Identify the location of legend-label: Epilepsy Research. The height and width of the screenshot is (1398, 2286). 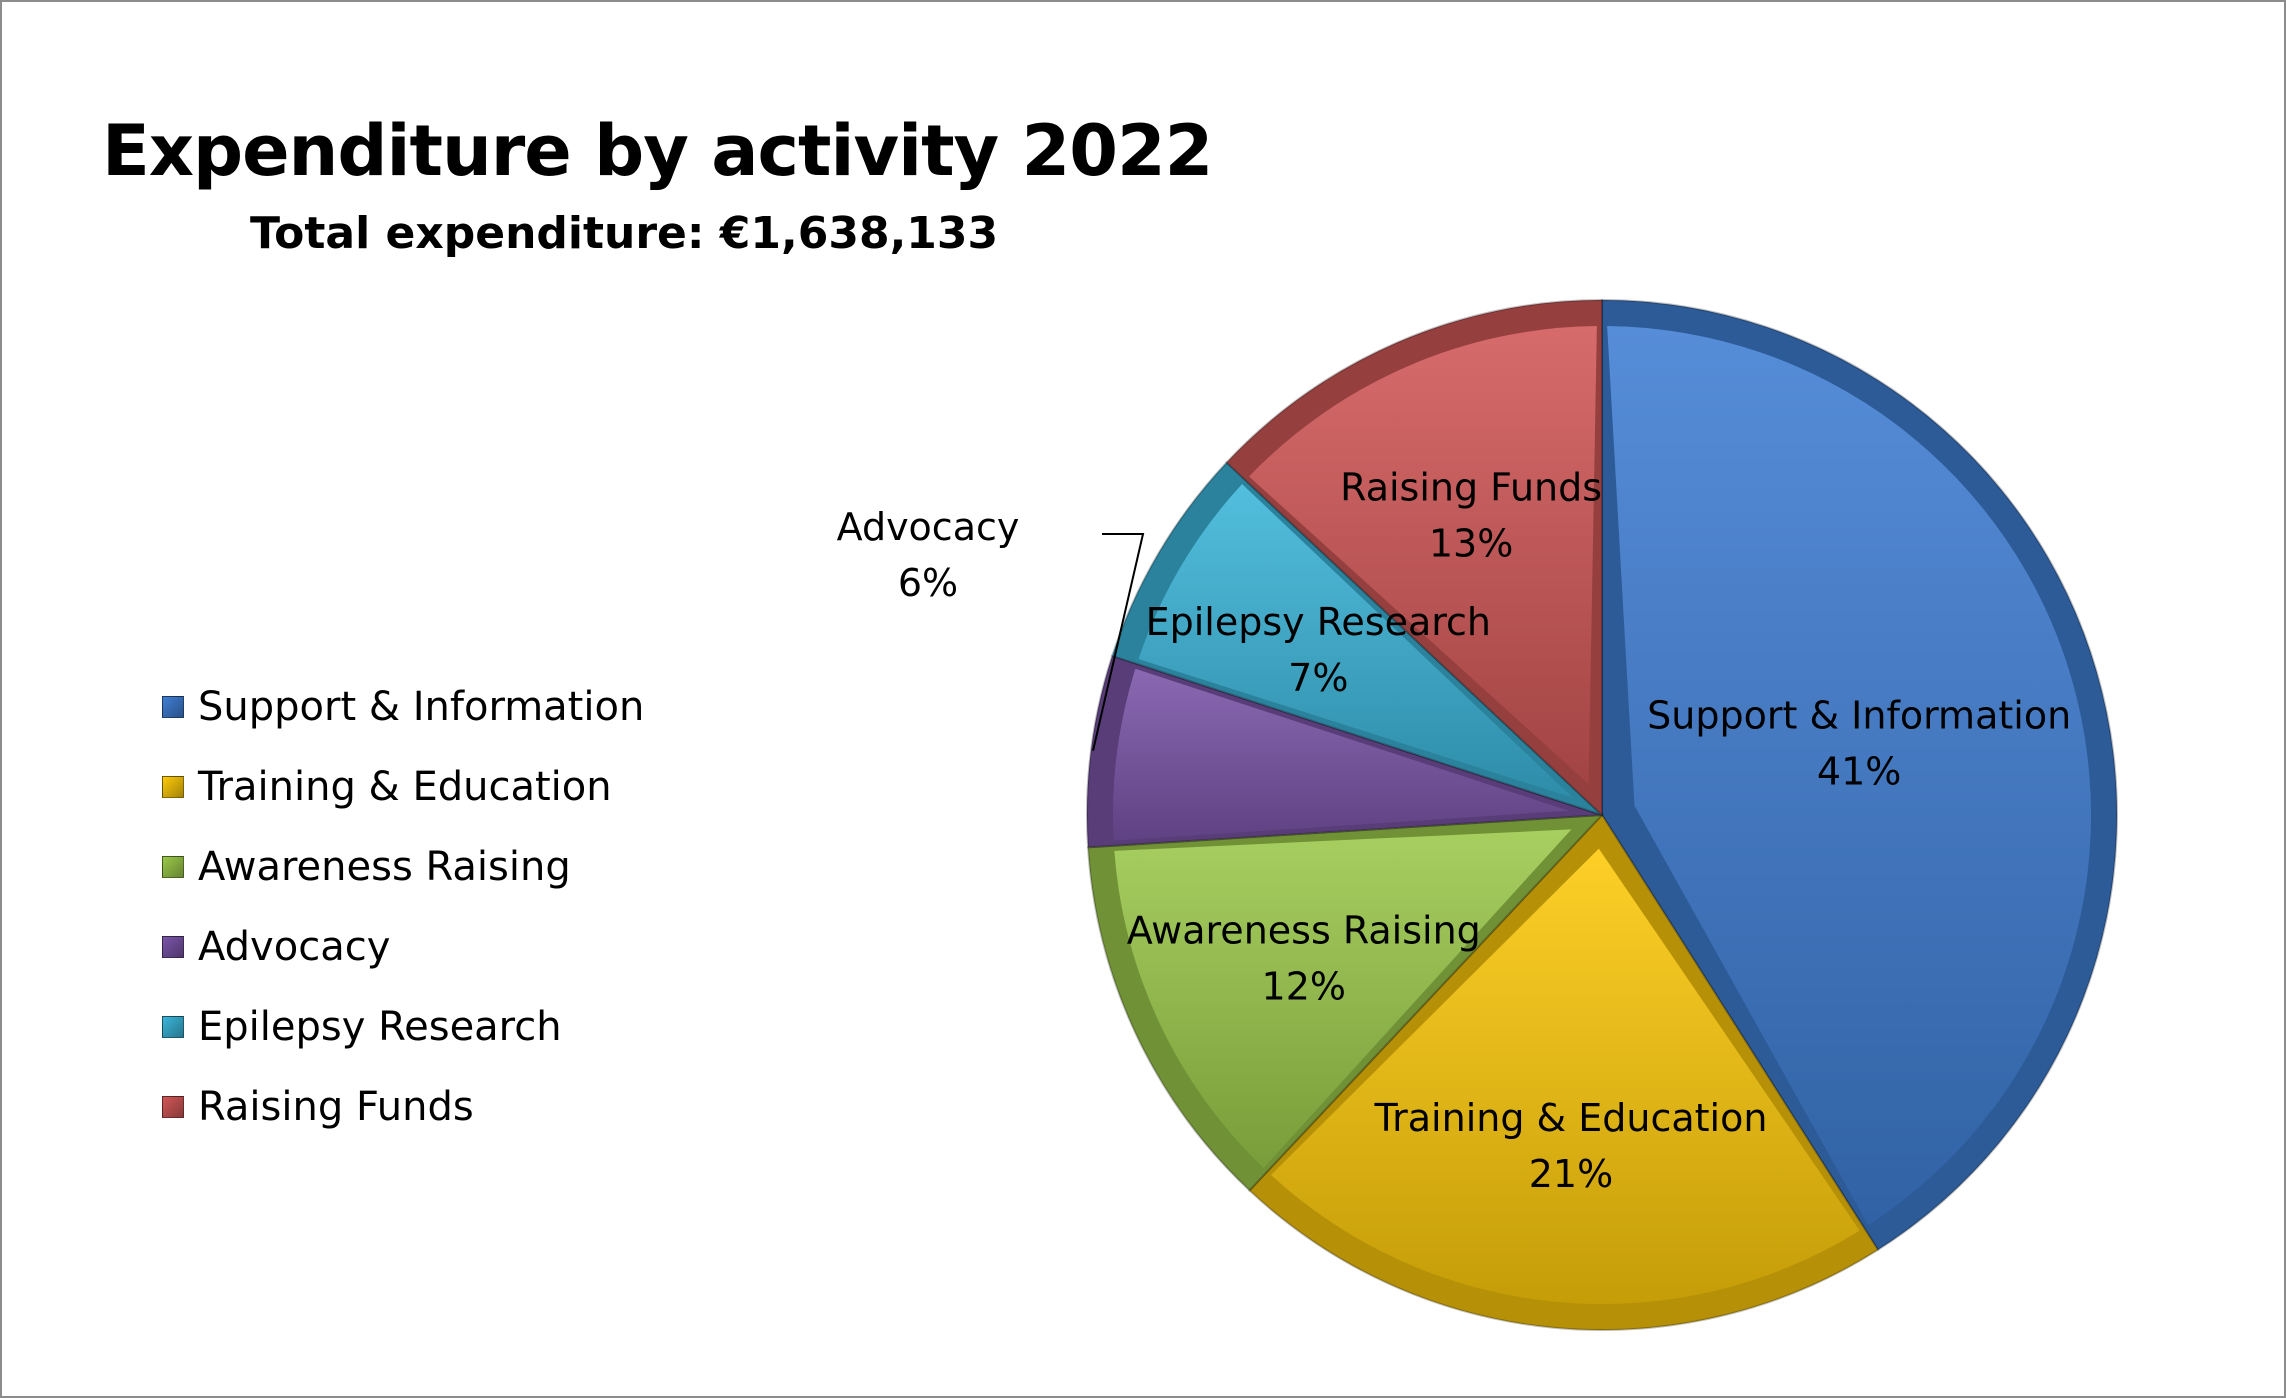
(380, 1027).